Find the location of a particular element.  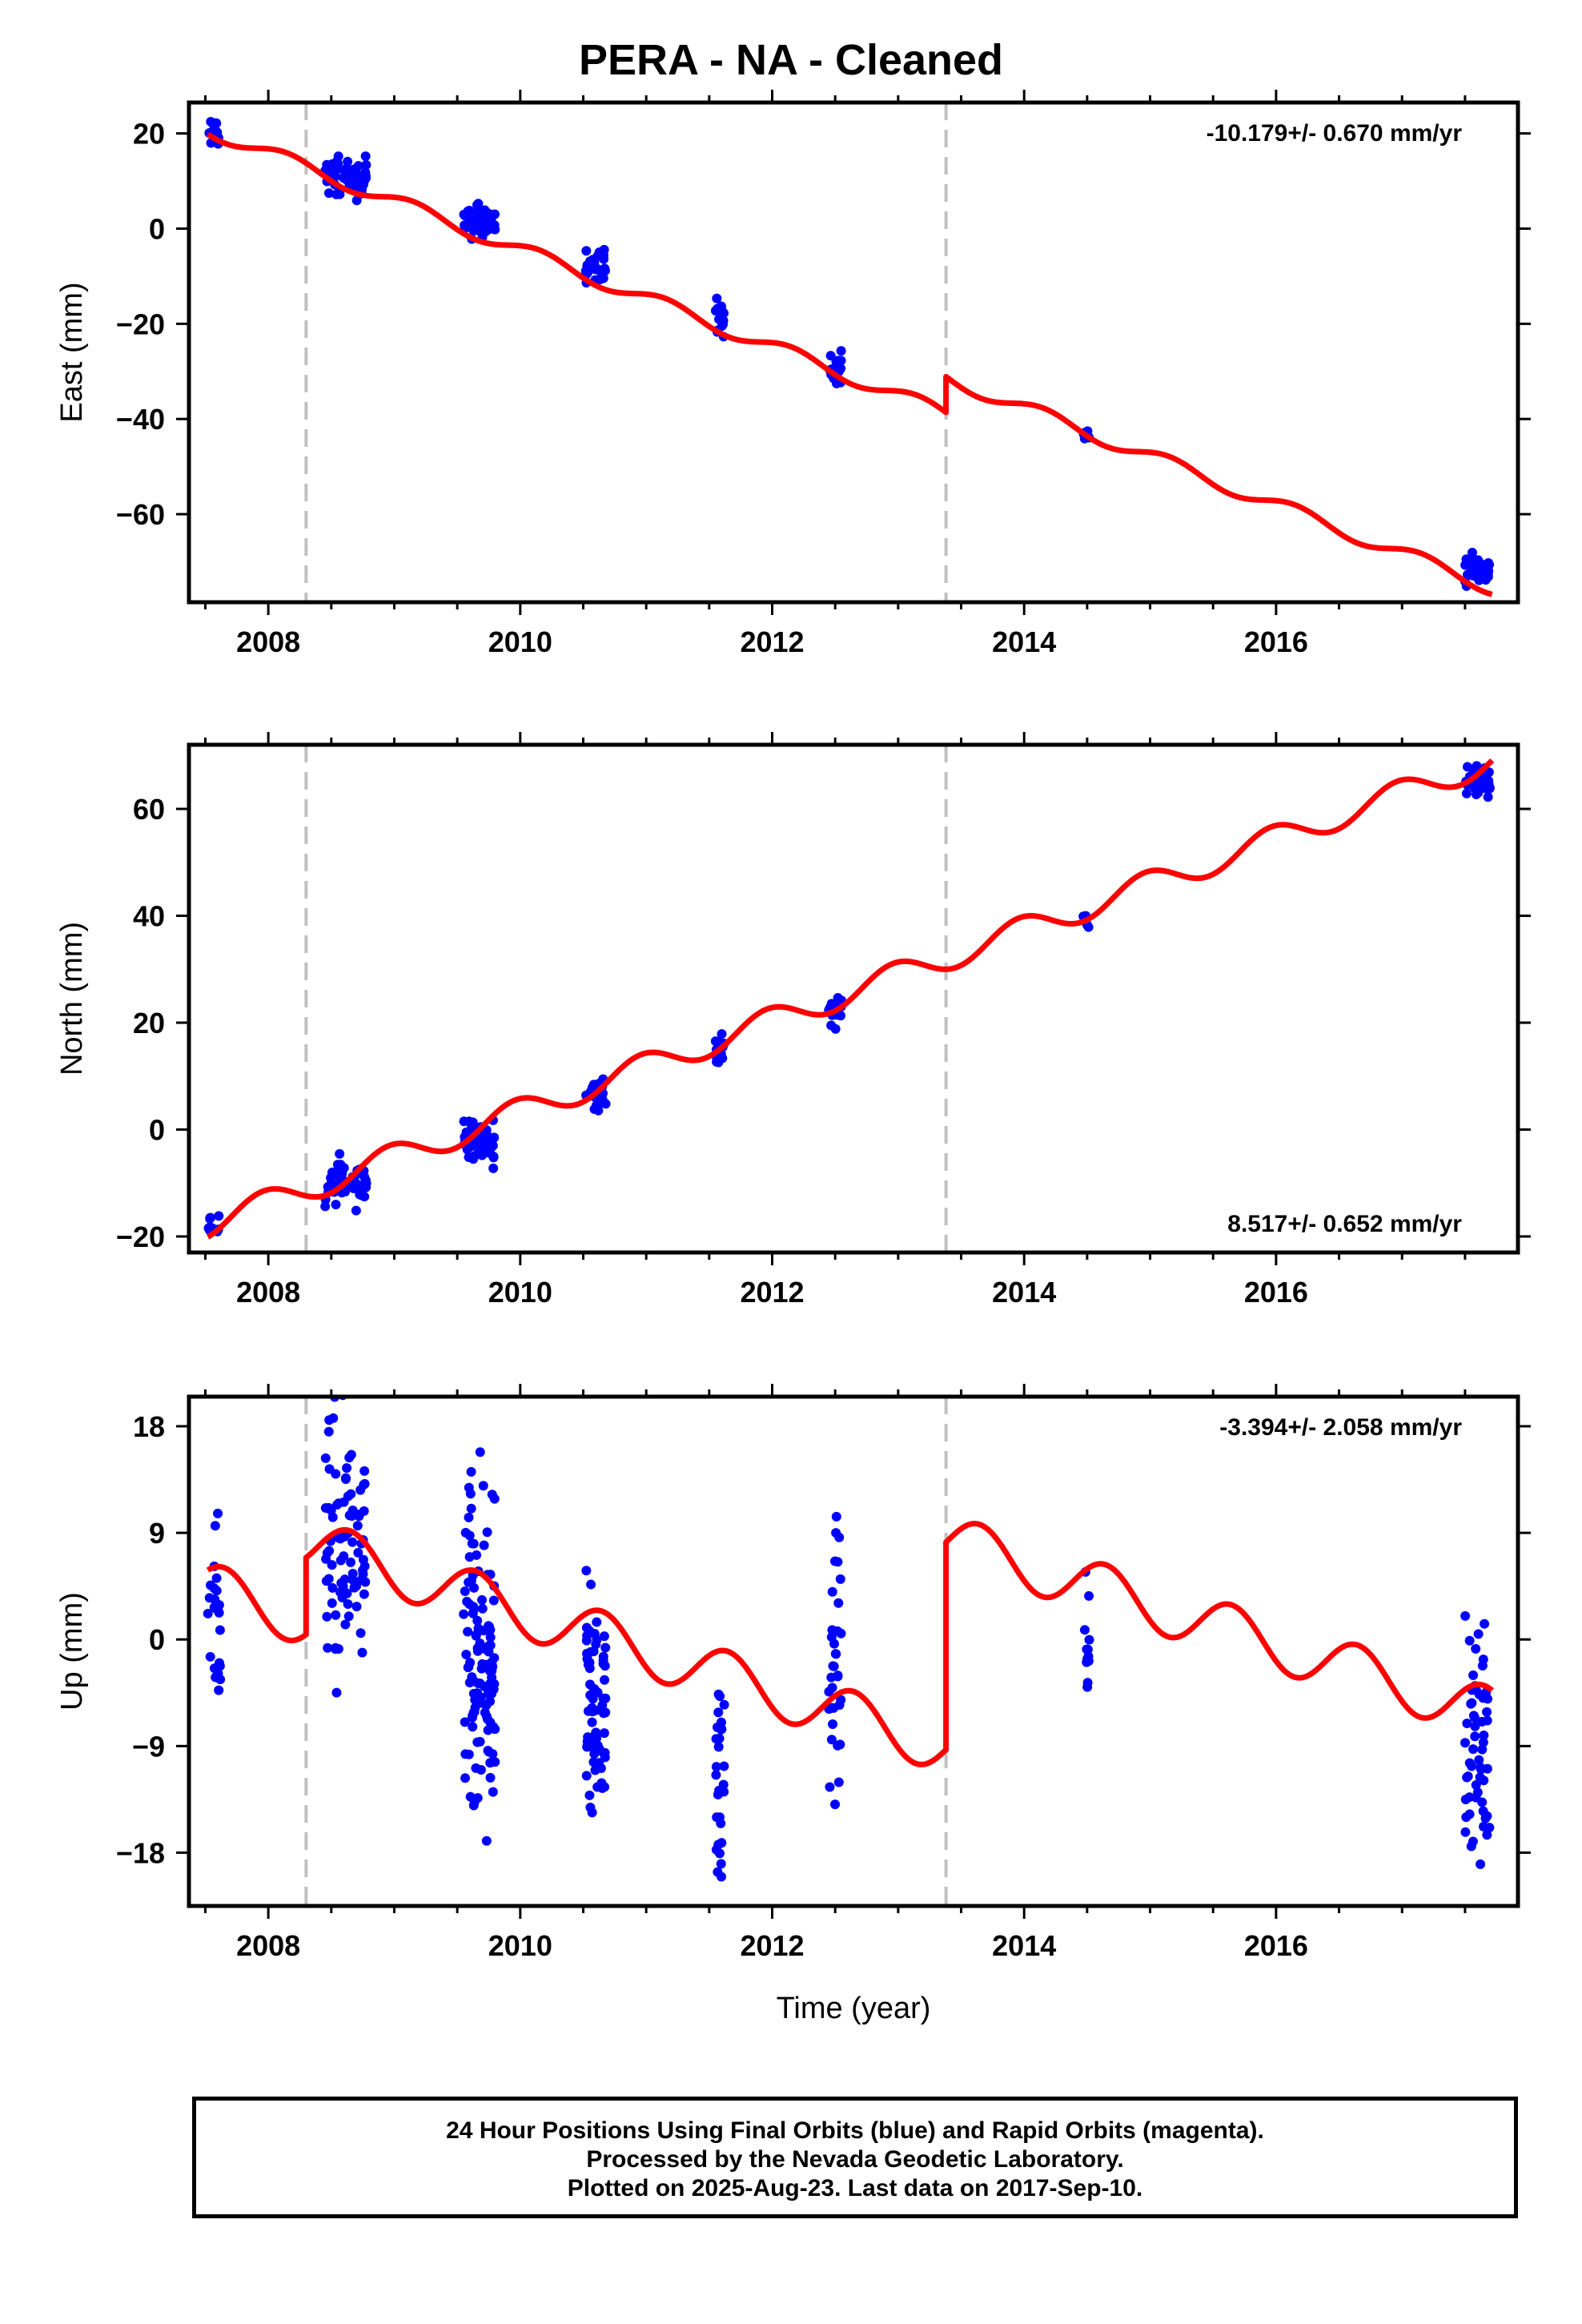

y-axis-label: East (mm) is located at coordinates (72, 352).